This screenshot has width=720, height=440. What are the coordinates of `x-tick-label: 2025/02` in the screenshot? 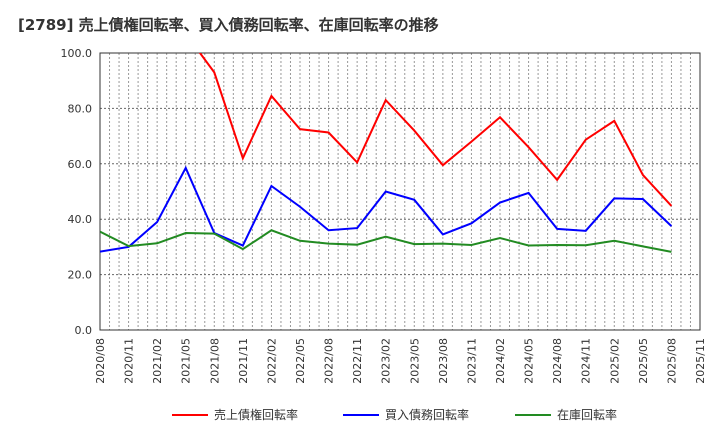 It's located at (614, 361).